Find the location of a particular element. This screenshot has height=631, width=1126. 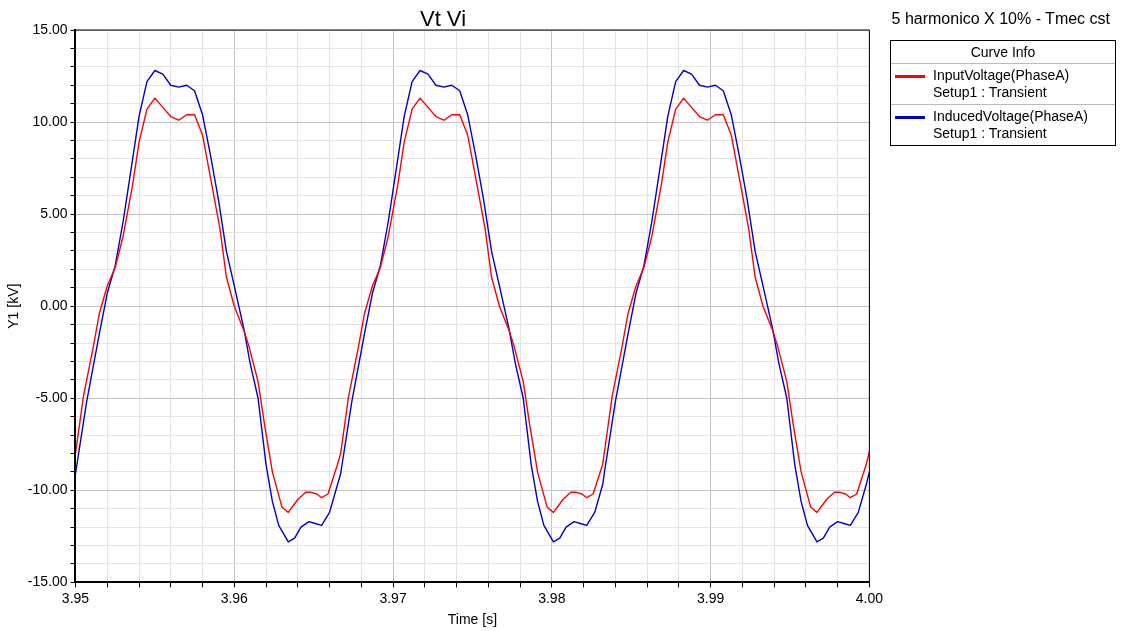

chart-title: Vt Vi is located at coordinates (443, 18).